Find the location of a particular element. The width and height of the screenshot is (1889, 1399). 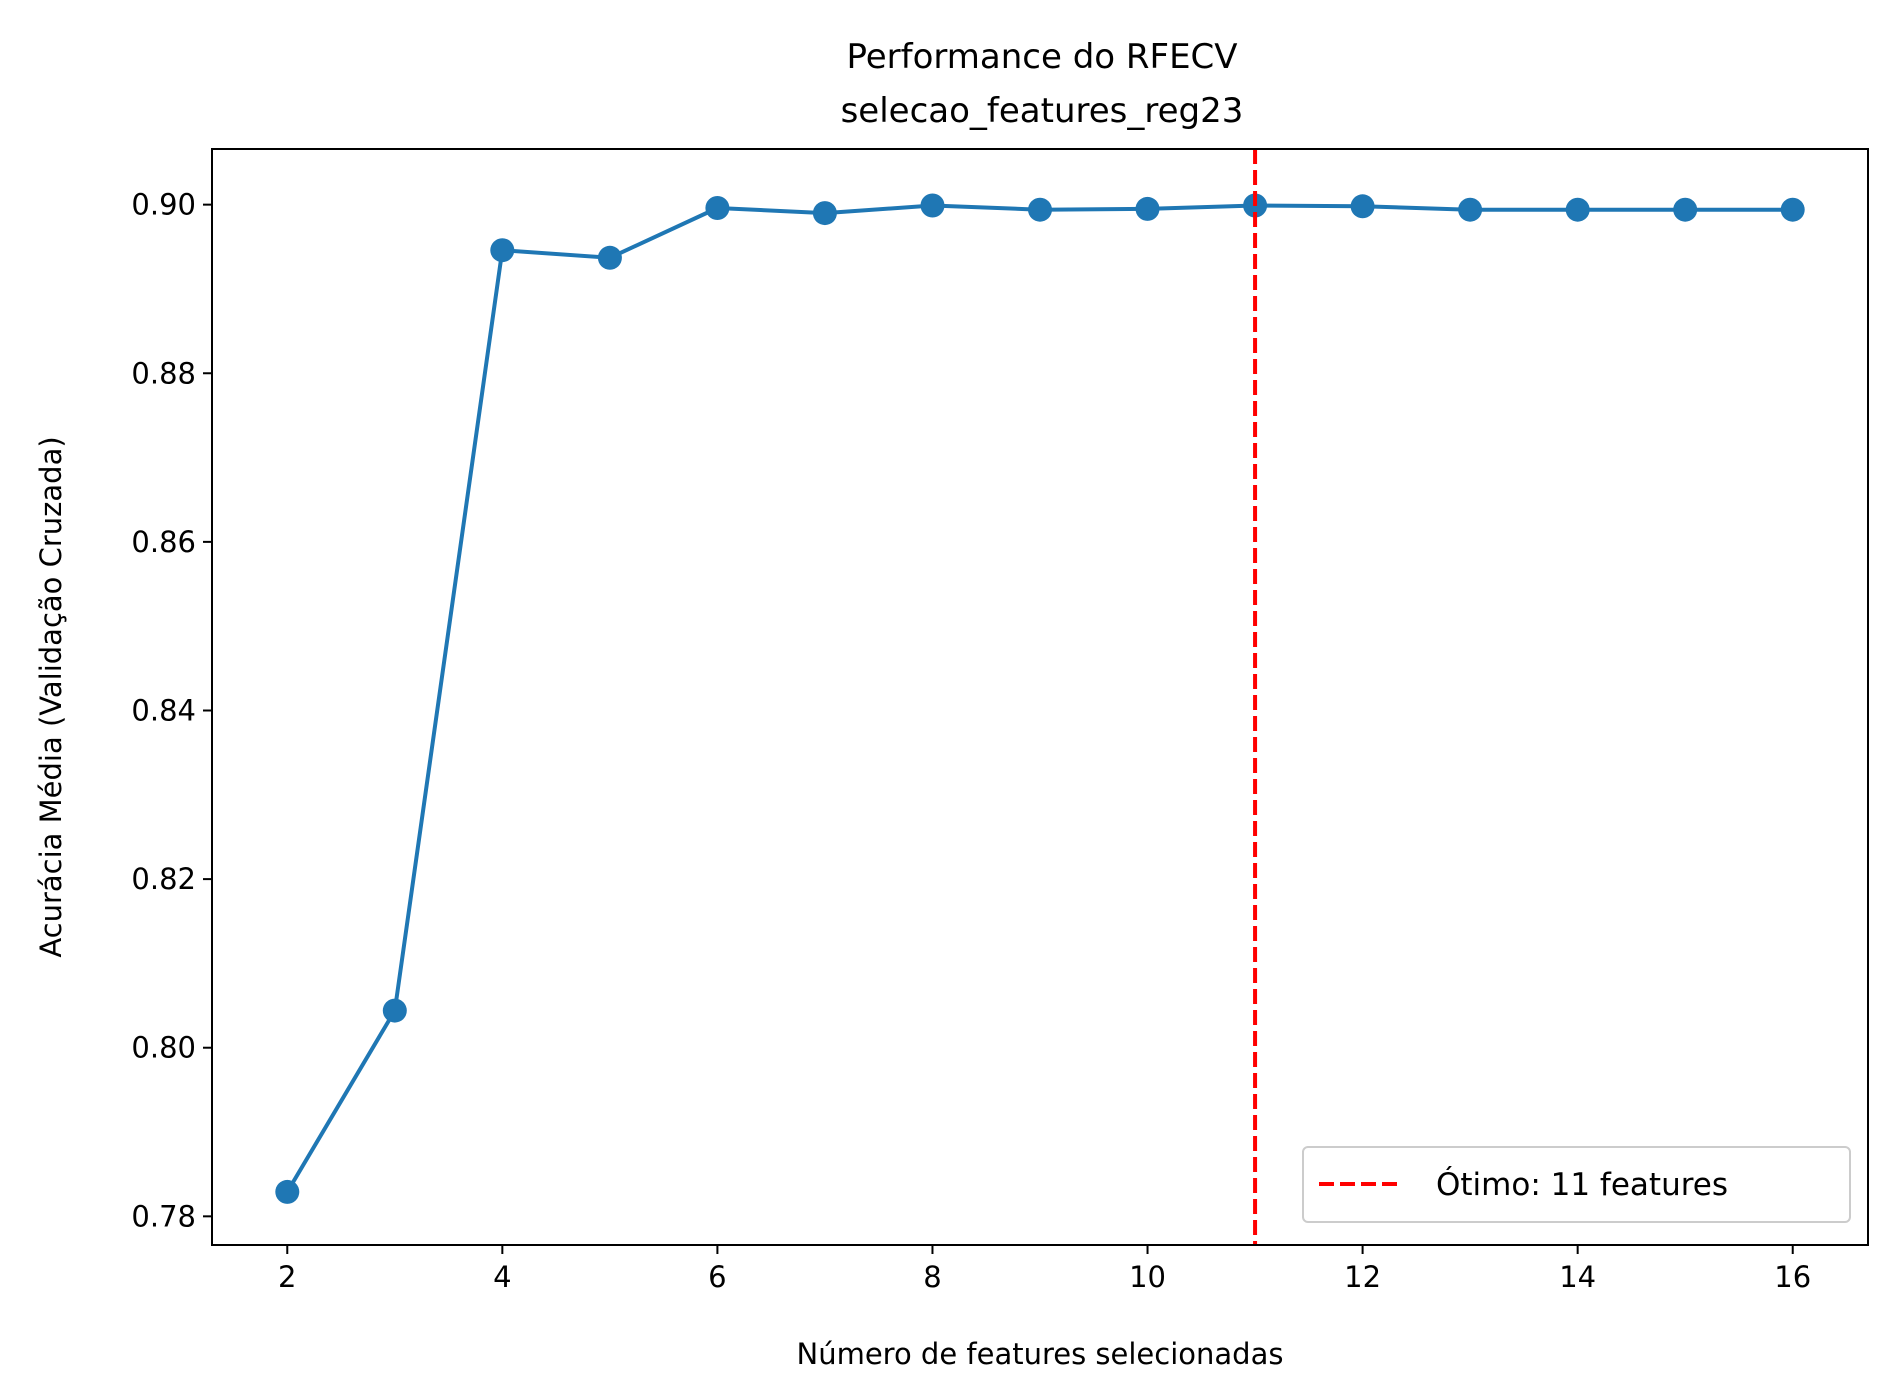

legend: Ótimo: 11 features is located at coordinates (1576, 1184).